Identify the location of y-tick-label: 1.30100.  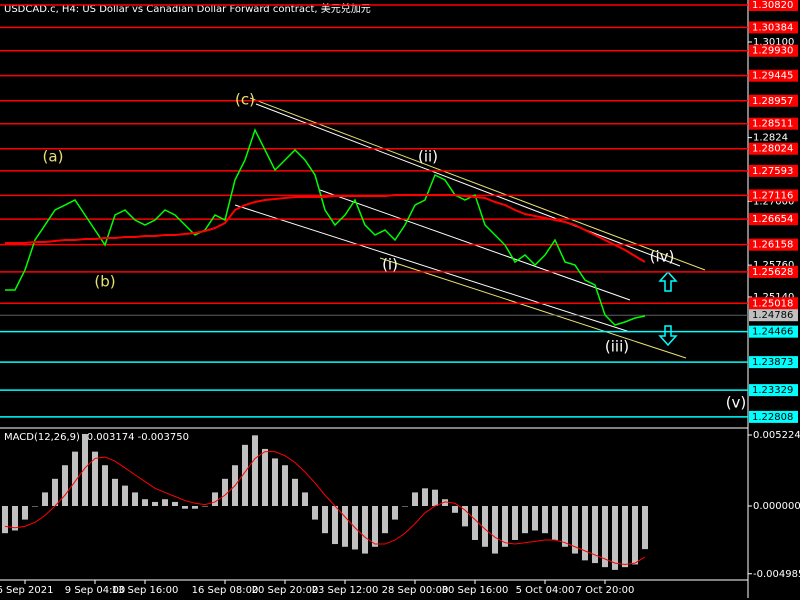
(773, 42).